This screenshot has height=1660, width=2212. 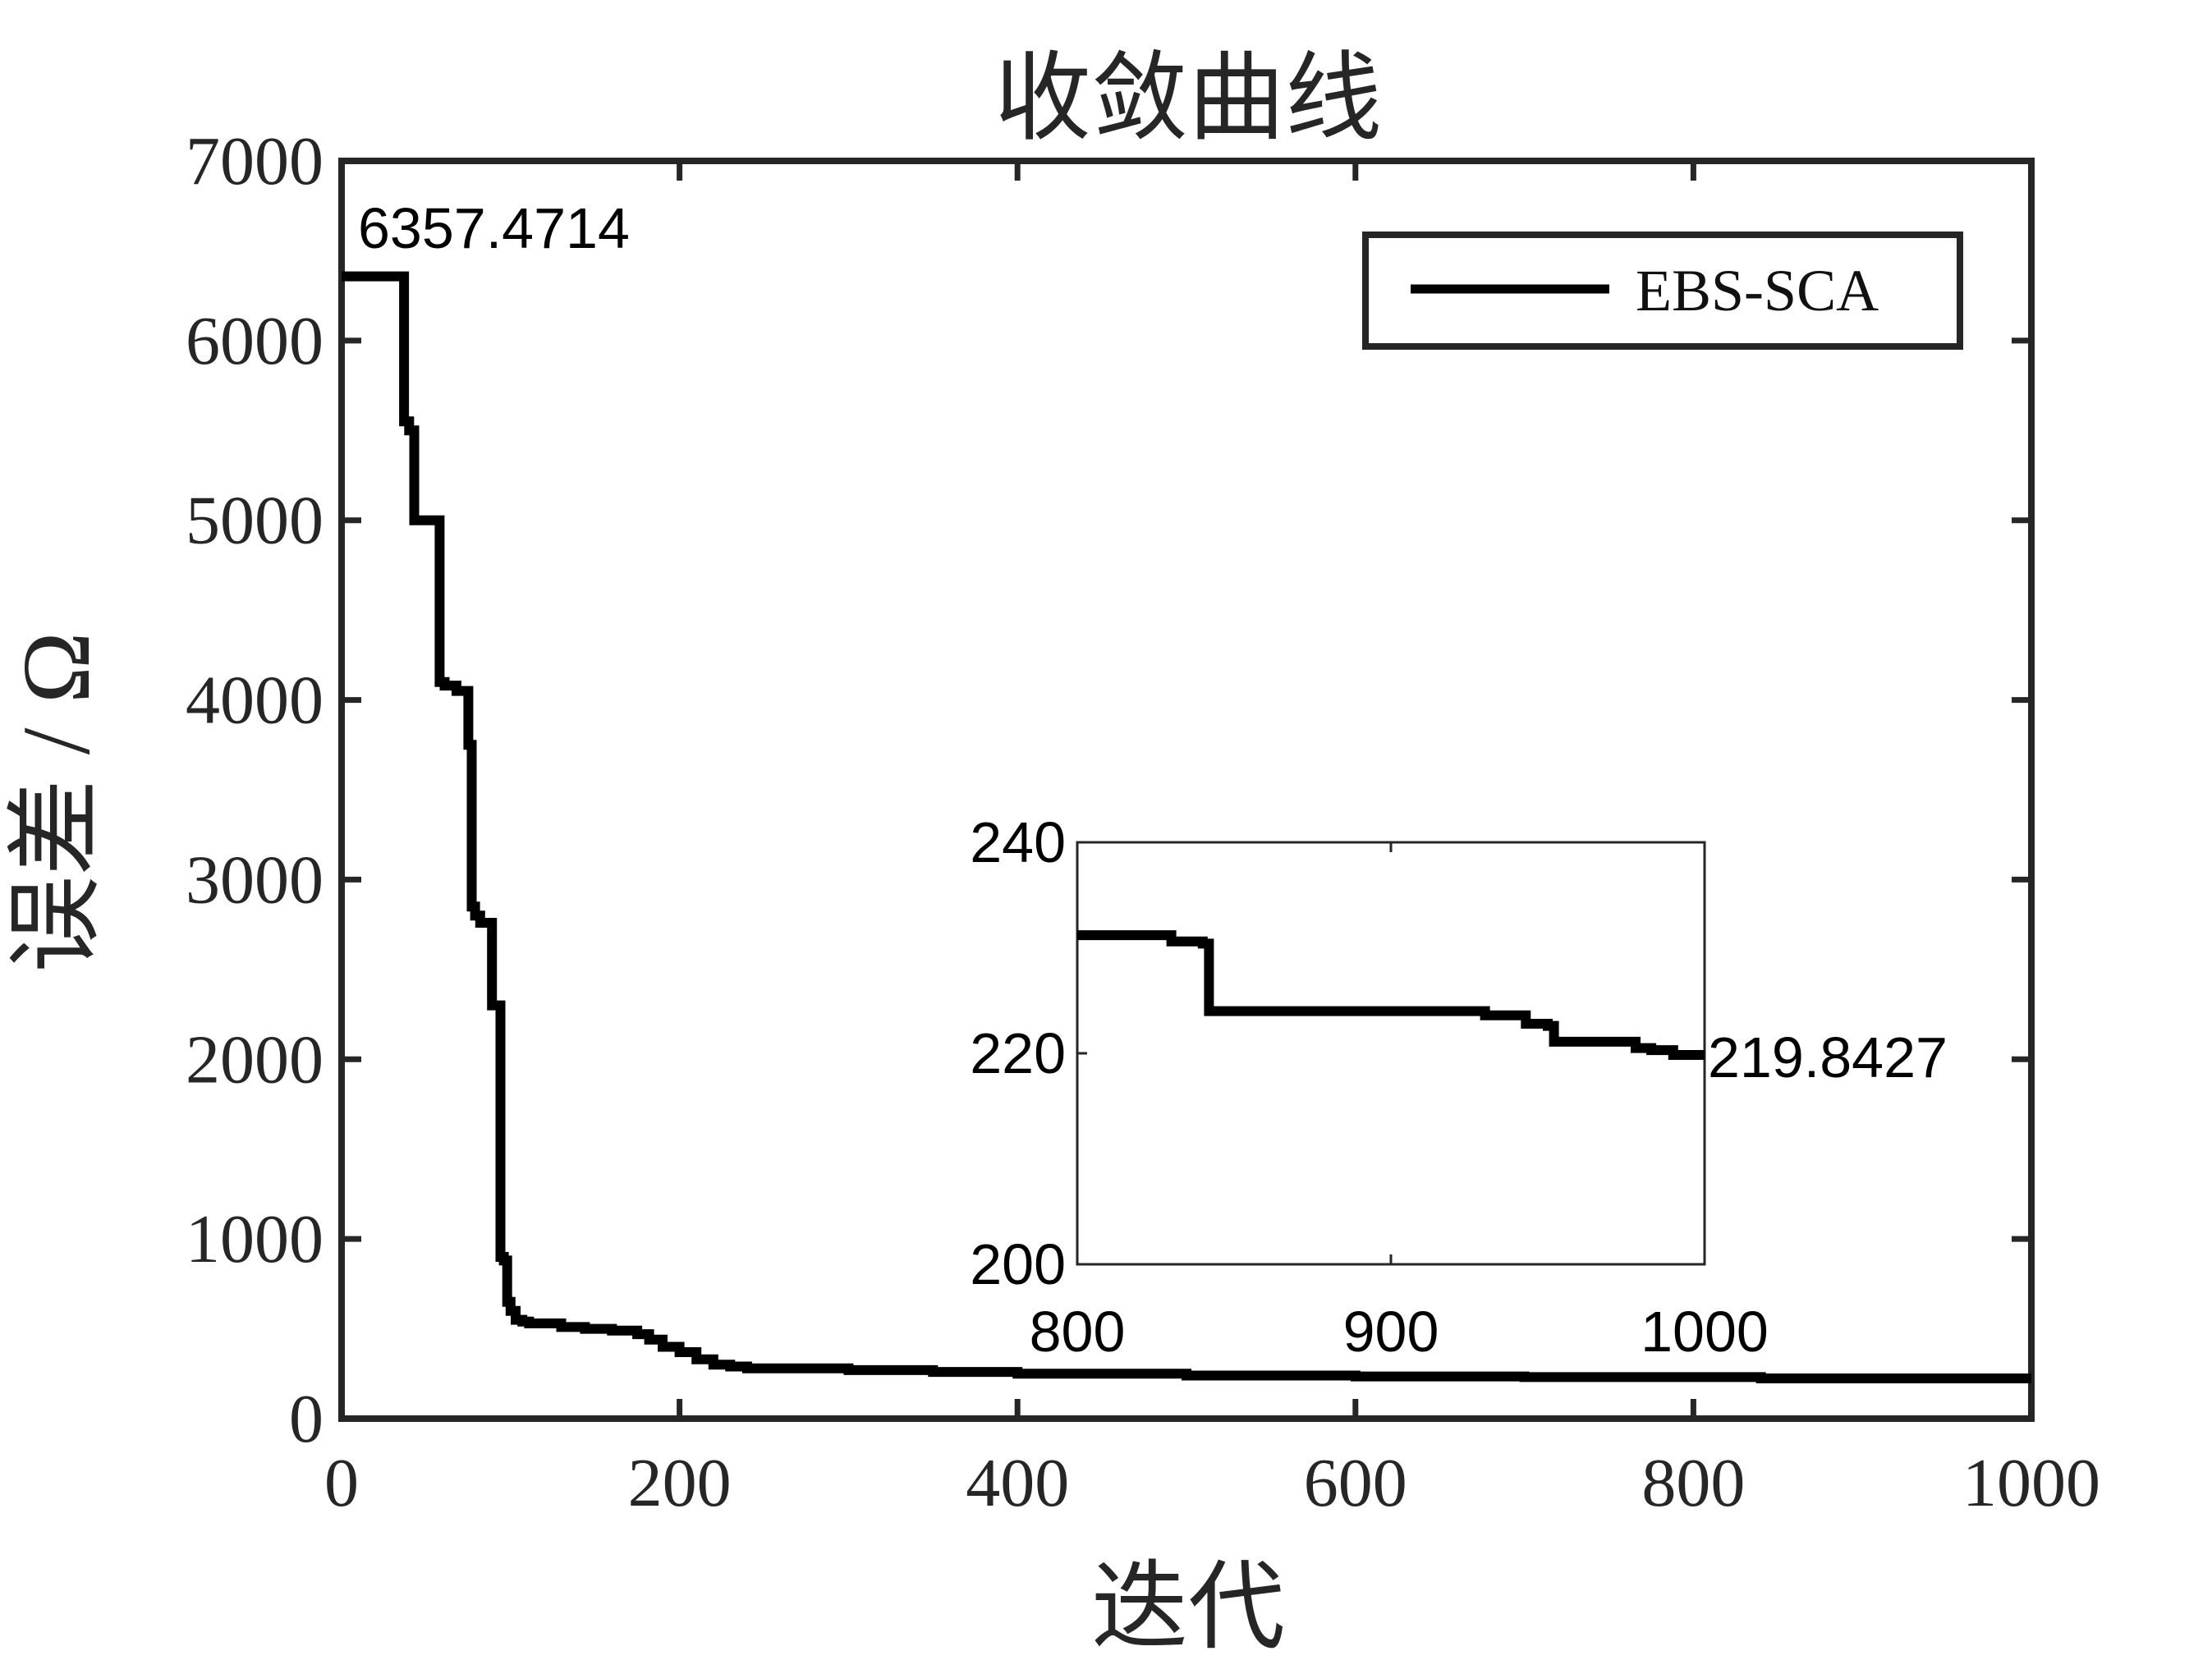 I want to click on y-tick-label: 0, so click(x=306, y=1419).